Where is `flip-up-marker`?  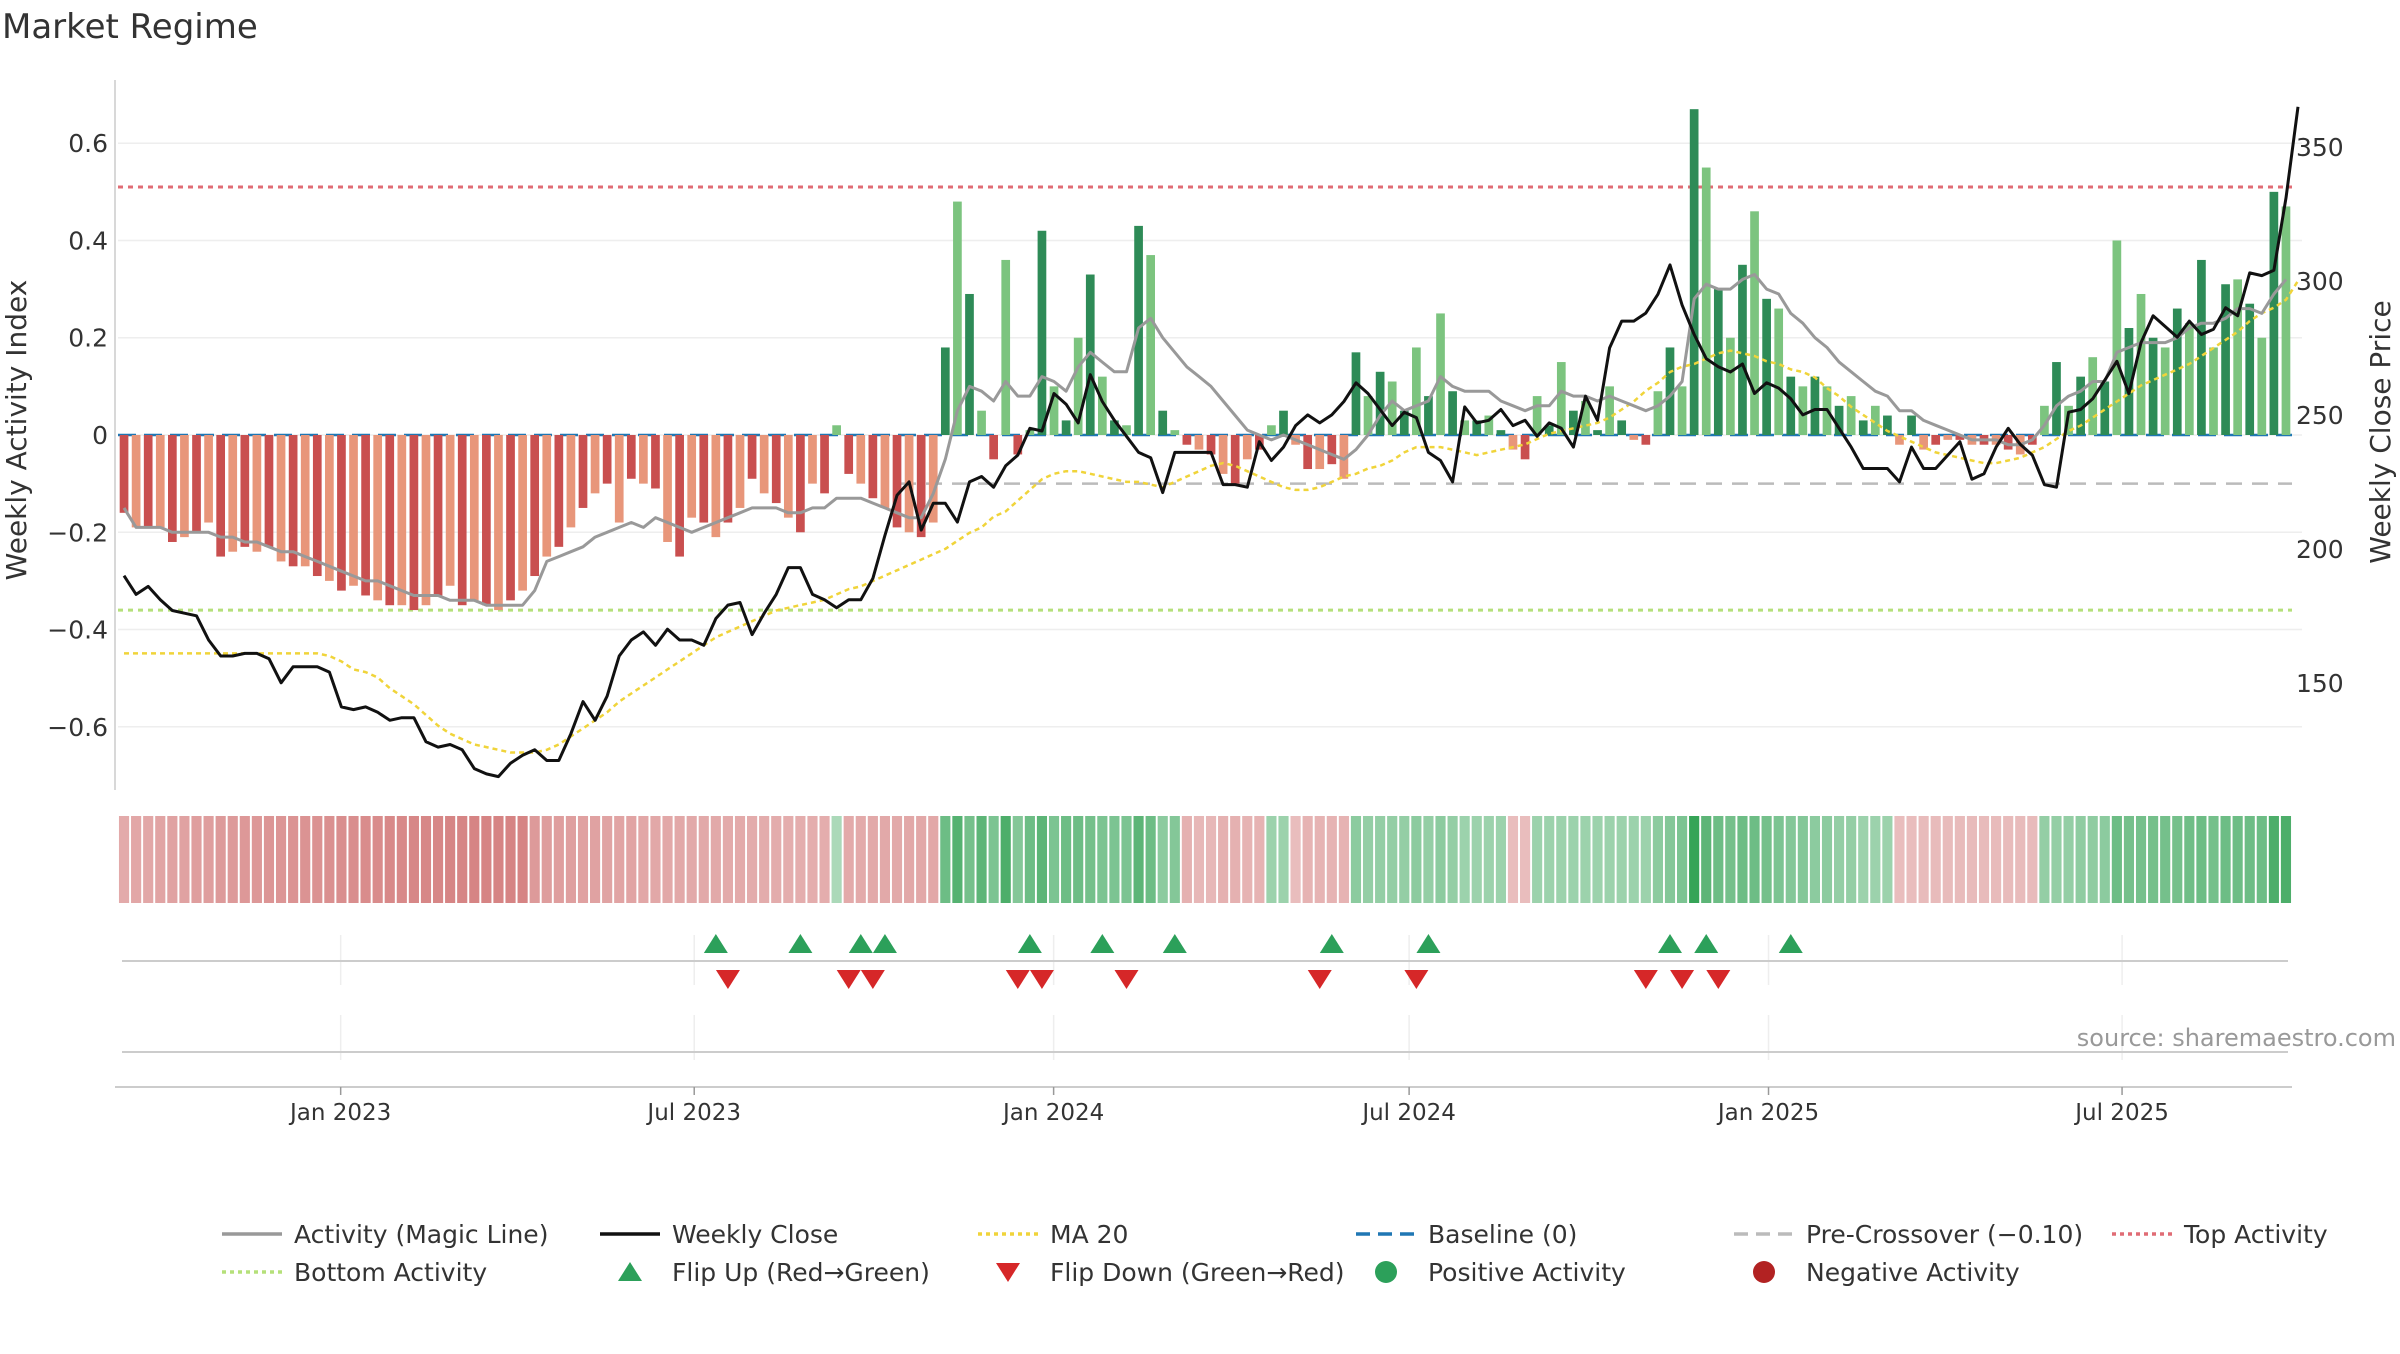 flip-up-marker is located at coordinates (800, 943).